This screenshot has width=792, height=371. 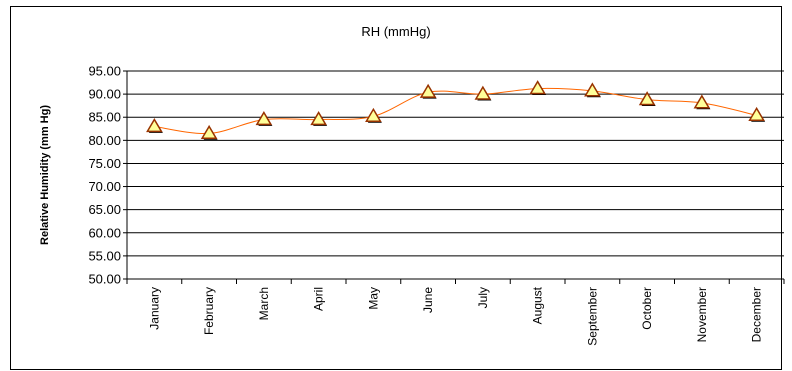 What do you see at coordinates (319, 299) in the screenshot?
I see `x-tick-label: April` at bounding box center [319, 299].